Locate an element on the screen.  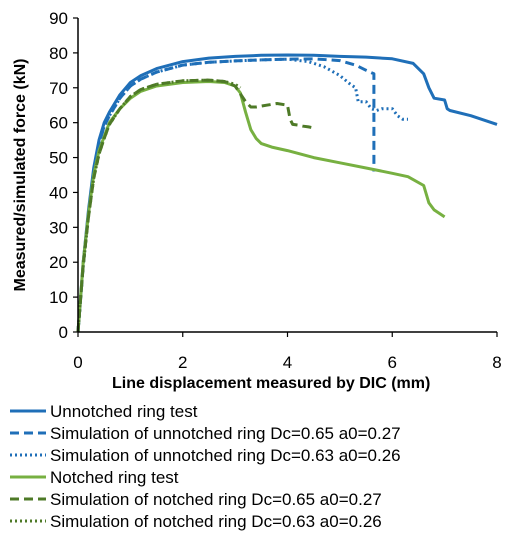
y-tick-label: 60 is located at coordinates (58, 123).